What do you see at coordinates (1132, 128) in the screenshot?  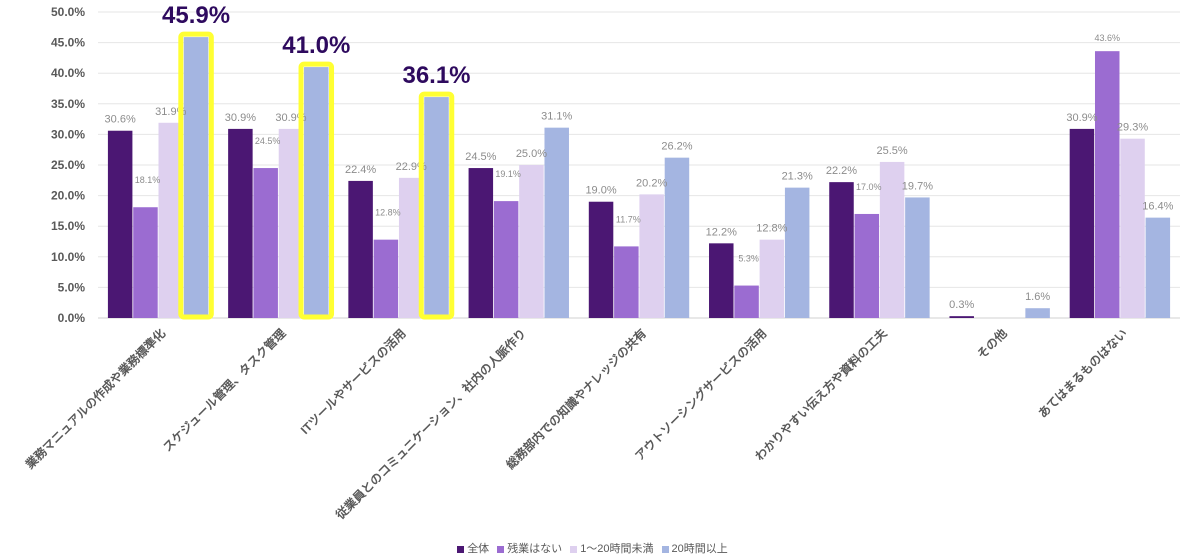 I see `data-label: 29.3%` at bounding box center [1132, 128].